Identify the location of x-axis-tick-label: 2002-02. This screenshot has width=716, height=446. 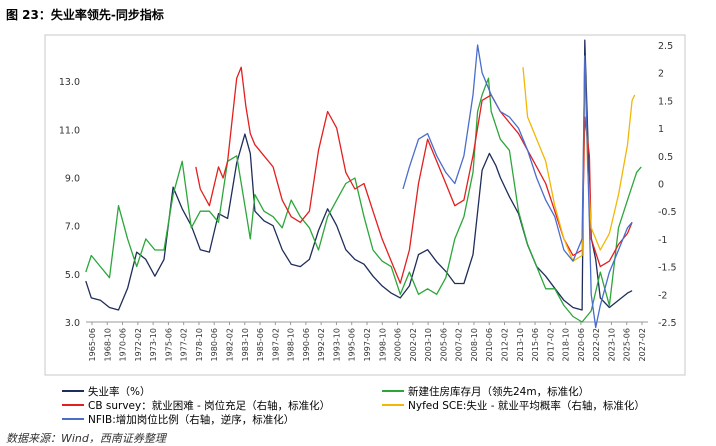
(413, 344).